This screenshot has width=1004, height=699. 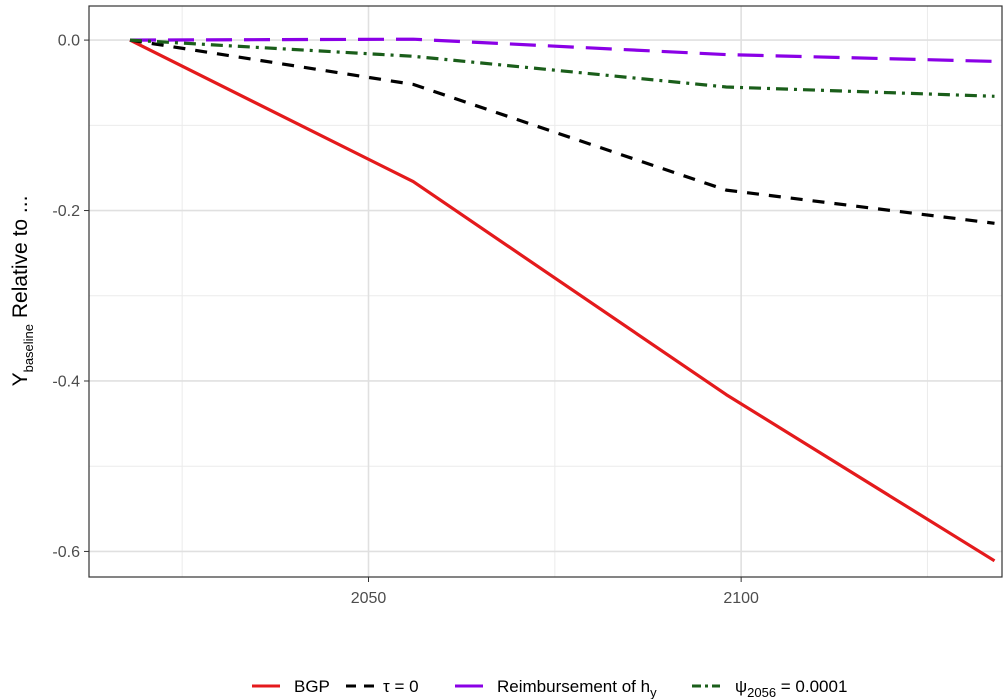 What do you see at coordinates (577, 688) in the screenshot?
I see `legend-label-reimbursement: Reimbursement of hy` at bounding box center [577, 688].